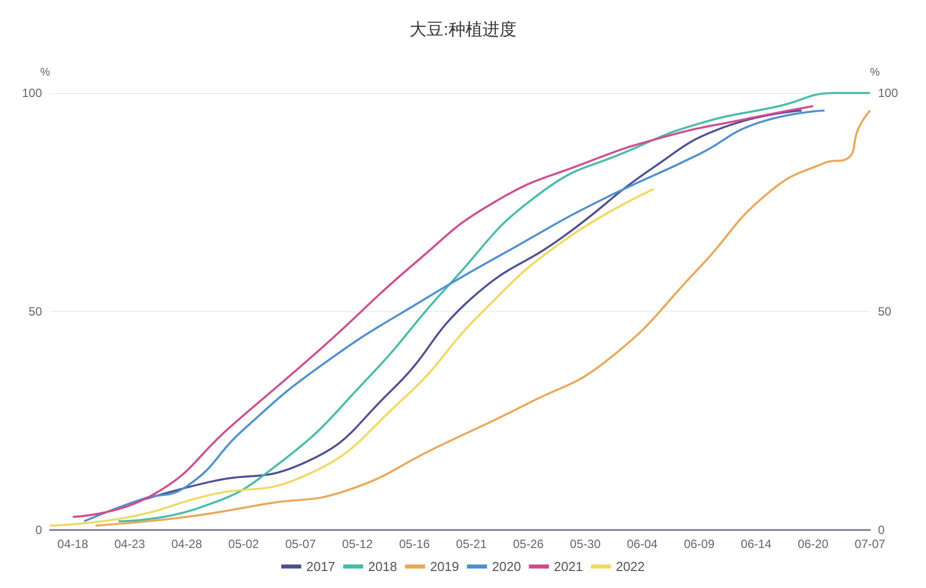  What do you see at coordinates (870, 544) in the screenshot?
I see `x-tick-label: 07-07` at bounding box center [870, 544].